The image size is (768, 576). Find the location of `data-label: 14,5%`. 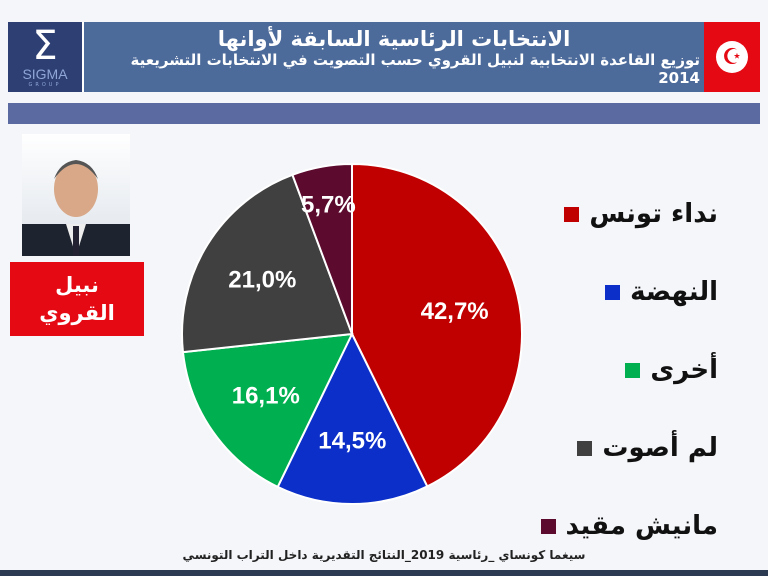

data-label: 14,5% is located at coordinates (352, 440).